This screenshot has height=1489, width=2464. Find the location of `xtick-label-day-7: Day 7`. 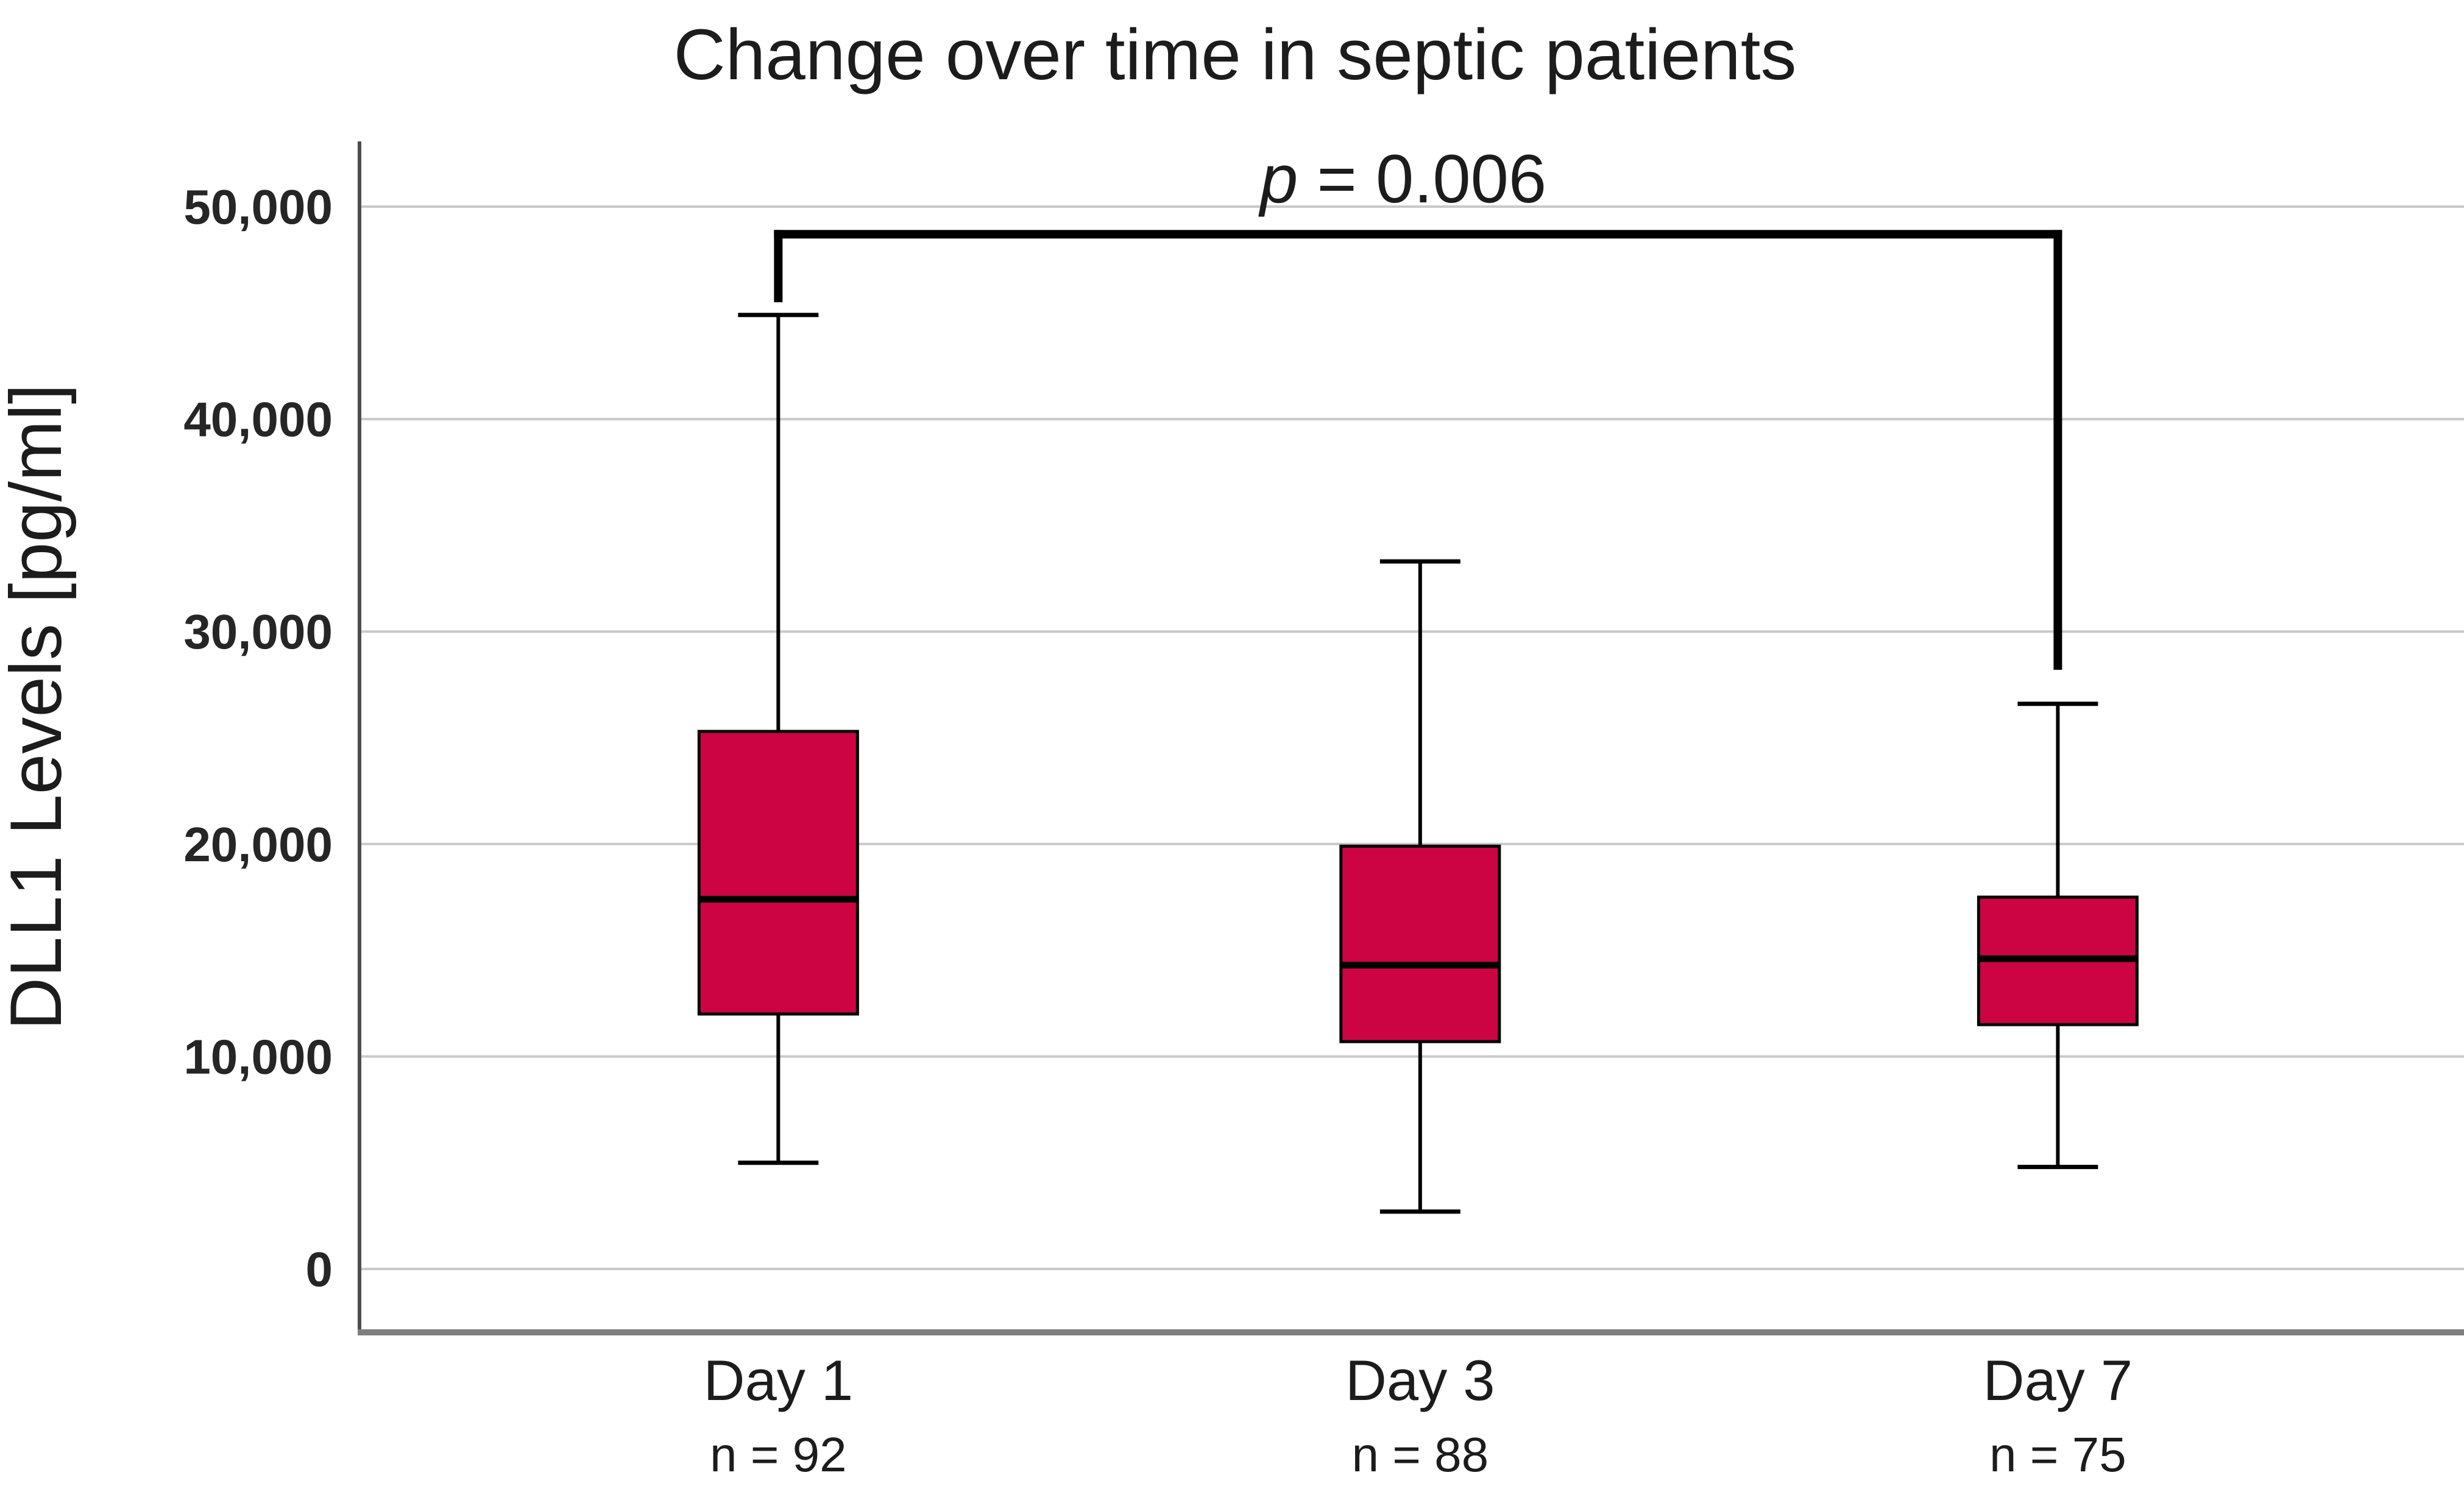

xtick-label-day-7: Day 7 is located at coordinates (2058, 1380).